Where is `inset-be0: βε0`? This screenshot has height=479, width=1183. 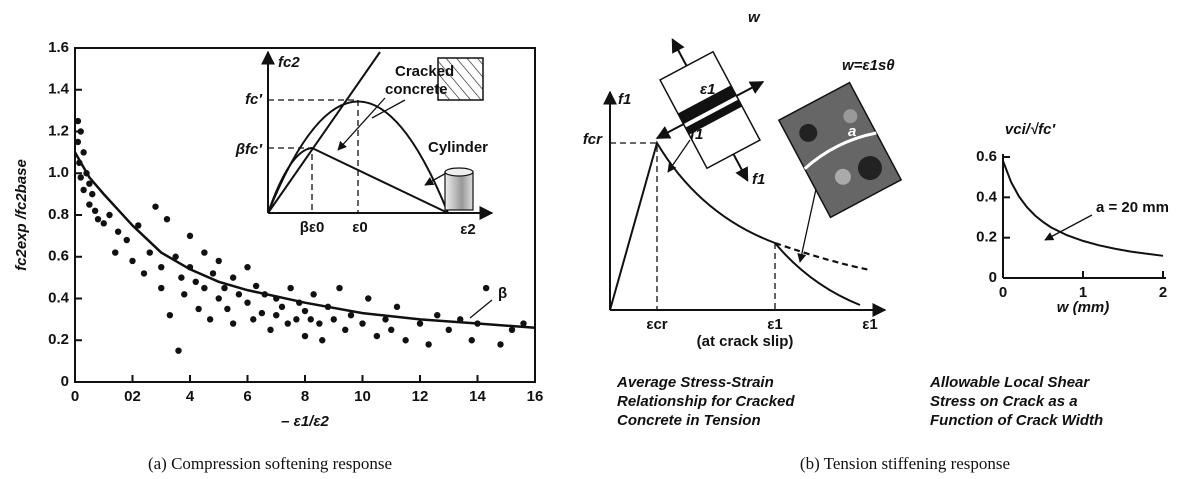
inset-be0: βε0 is located at coordinates (312, 227).